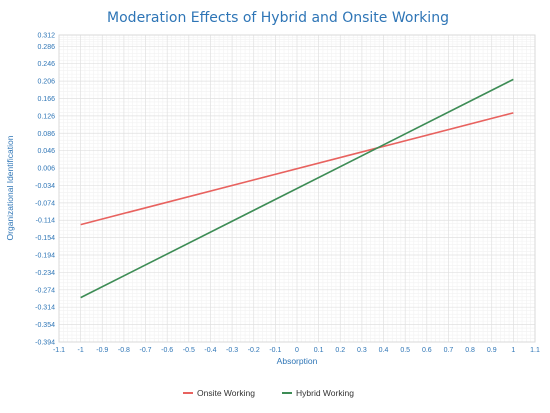 The image size is (550, 413). What do you see at coordinates (362, 350) in the screenshot?
I see `x-tick-label: 0.3` at bounding box center [362, 350].